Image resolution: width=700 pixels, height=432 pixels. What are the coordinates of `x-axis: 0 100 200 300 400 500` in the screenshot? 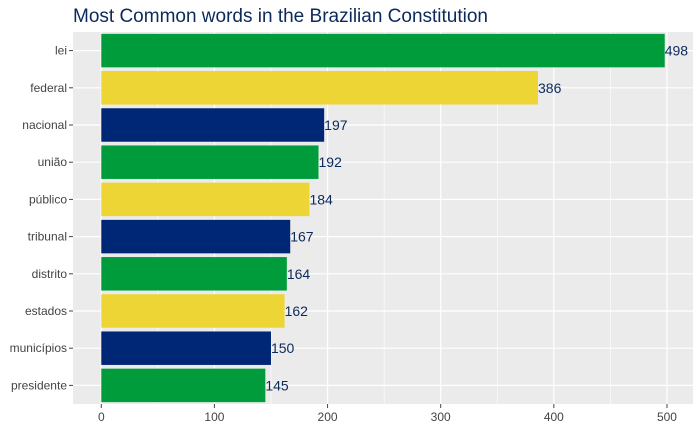 It's located at (387, 414).